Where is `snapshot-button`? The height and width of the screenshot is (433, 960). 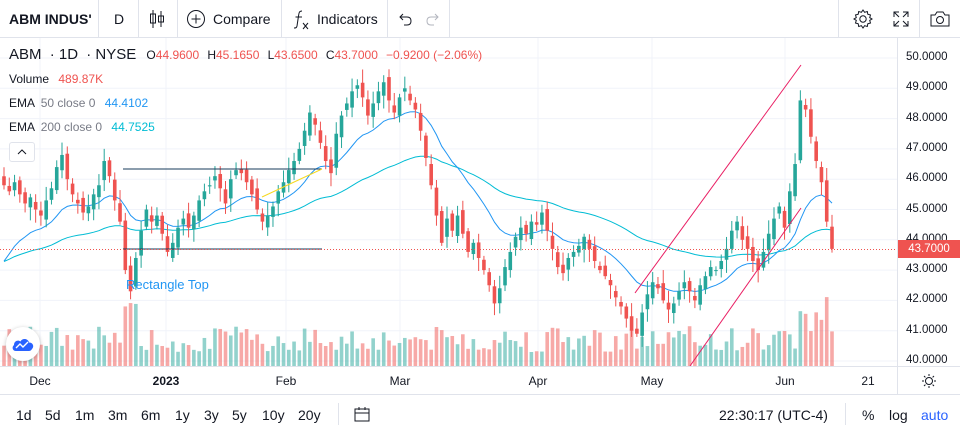
snapshot-button is located at coordinates (940, 18).